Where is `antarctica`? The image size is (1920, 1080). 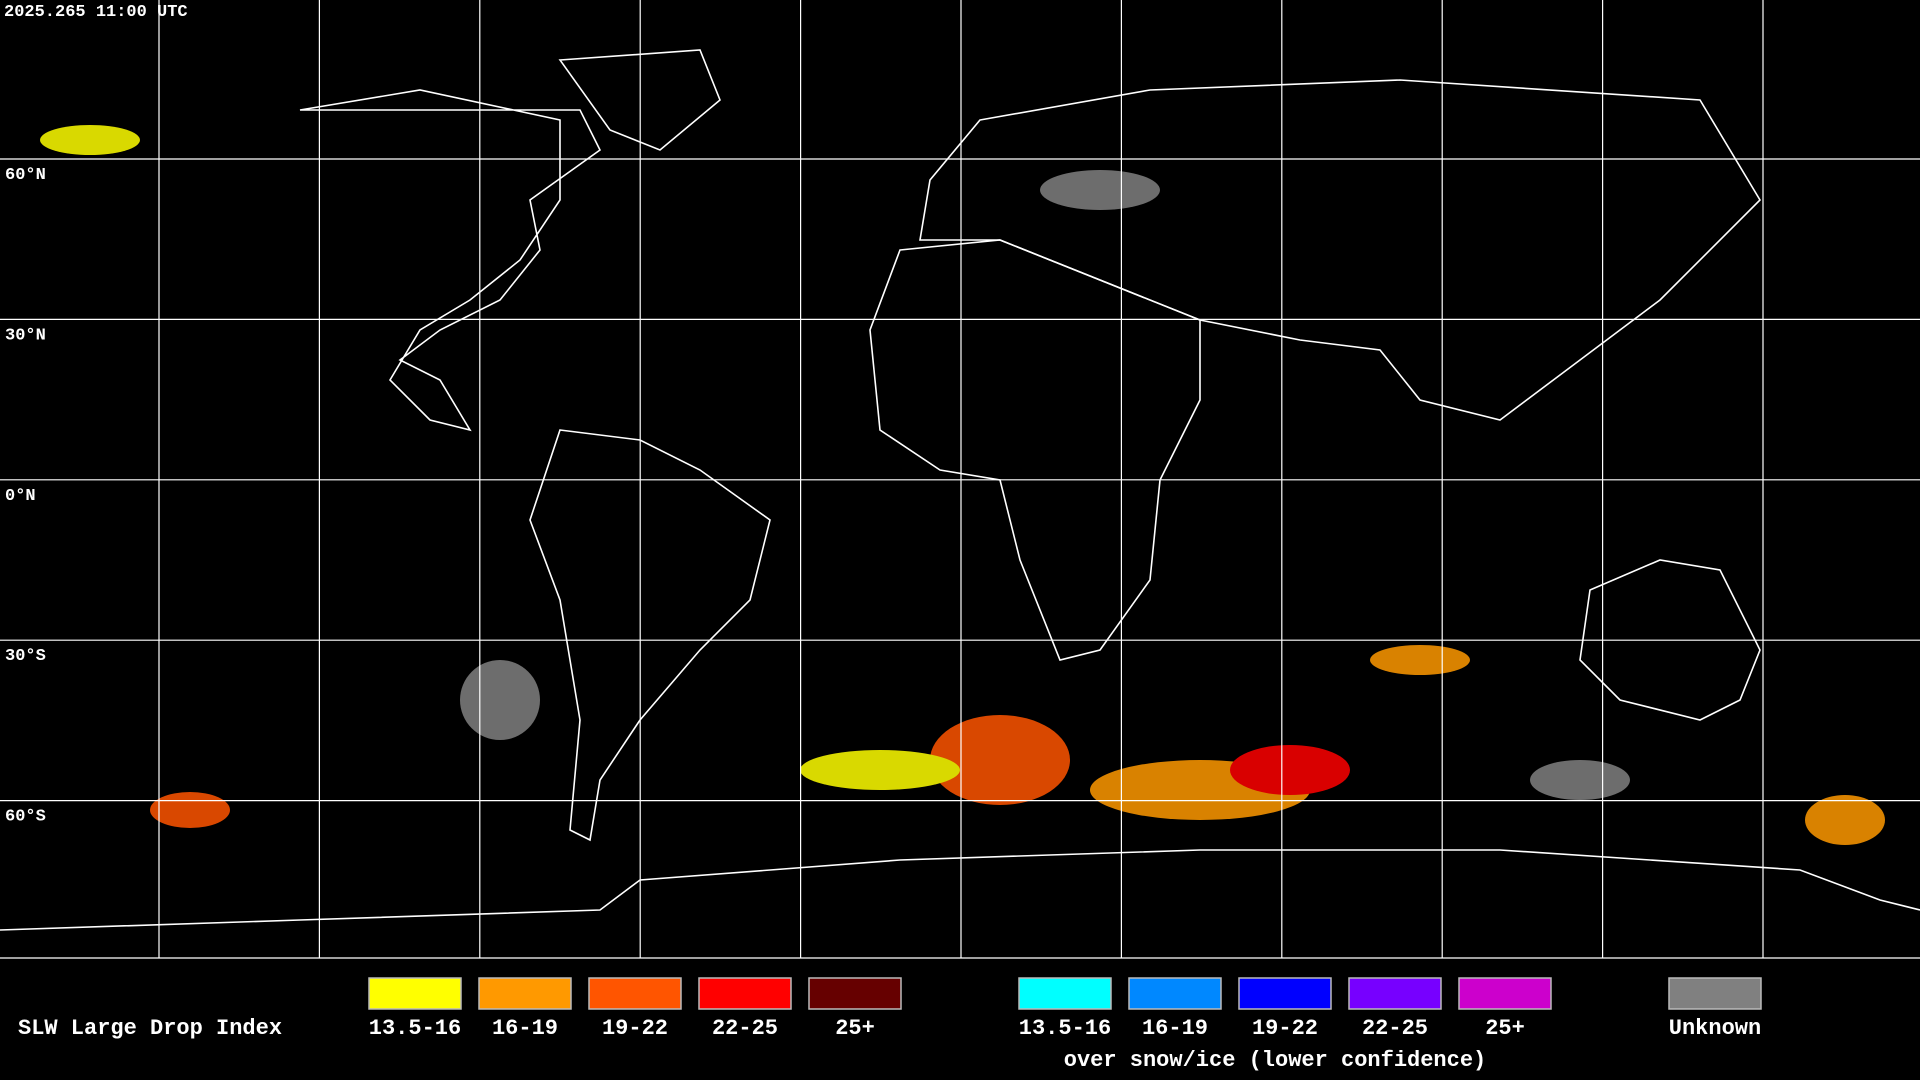
antarctica is located at coordinates (960, 890).